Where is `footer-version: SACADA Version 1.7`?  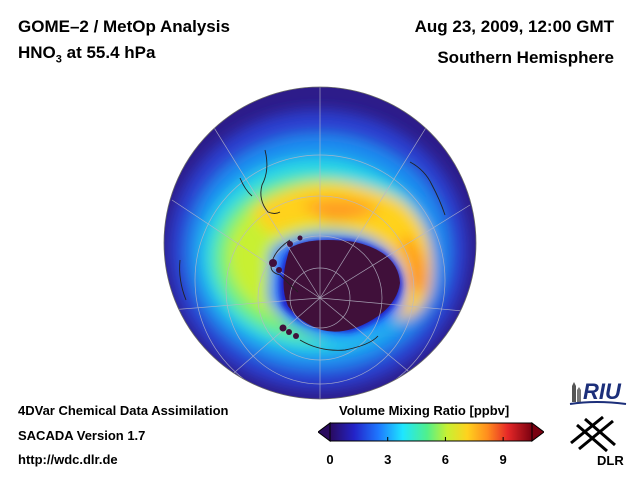
footer-version: SACADA Version 1.7 is located at coordinates (82, 435).